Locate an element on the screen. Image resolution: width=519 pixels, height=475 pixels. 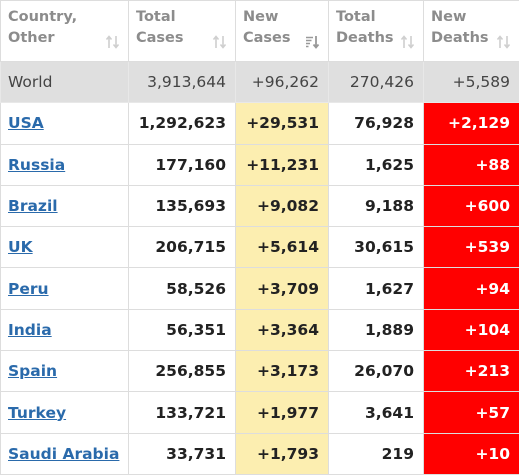
new-deaths-cell: +213 is located at coordinates (471, 371).